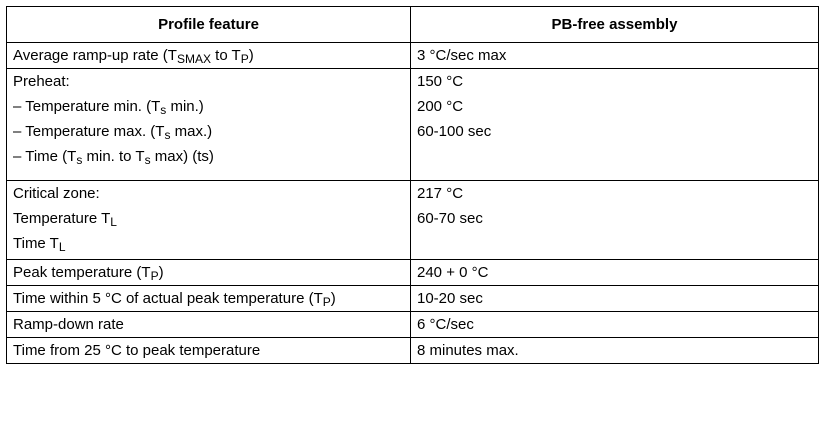 The height and width of the screenshot is (422, 824). I want to click on preheat-title: Preheat:, so click(41, 81).